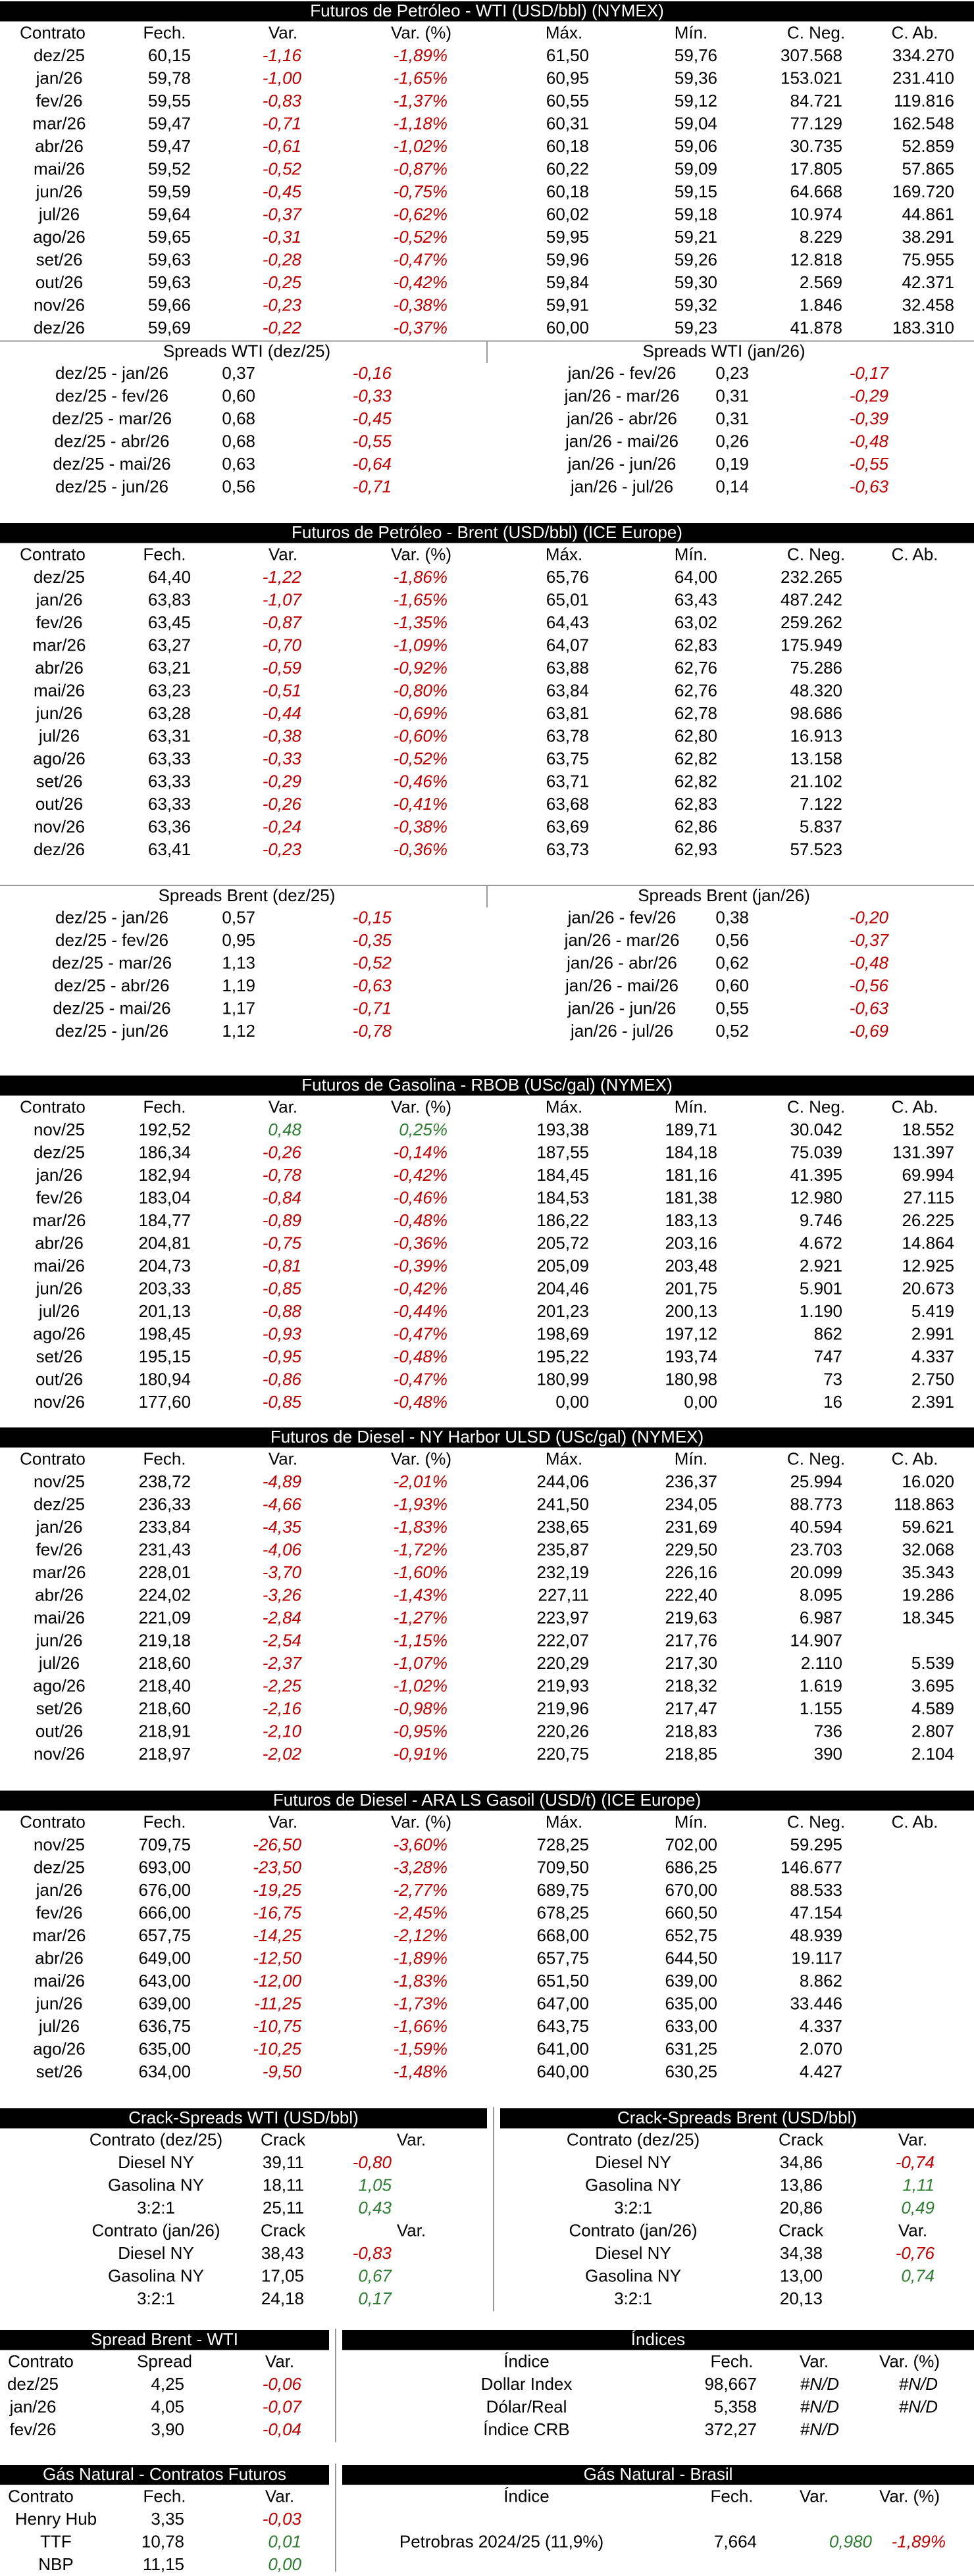 This screenshot has width=974, height=2576. What do you see at coordinates (634, 2140) in the screenshot?
I see `column-header: Contrato (dez/25)` at bounding box center [634, 2140].